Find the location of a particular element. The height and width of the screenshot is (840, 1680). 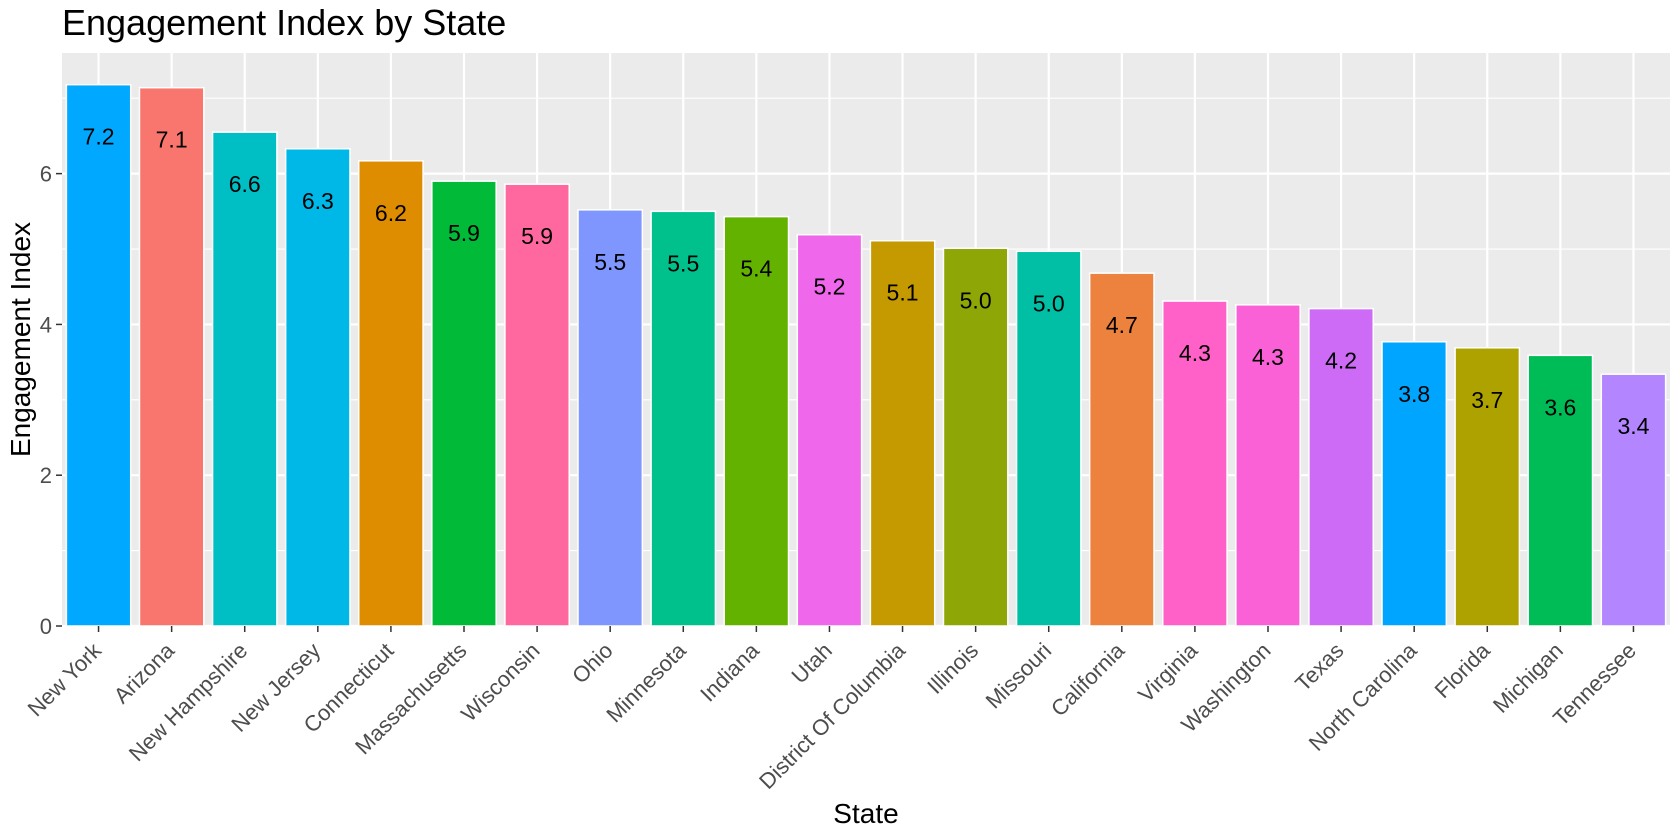

bar-value-label: 5.4 is located at coordinates (756, 269).